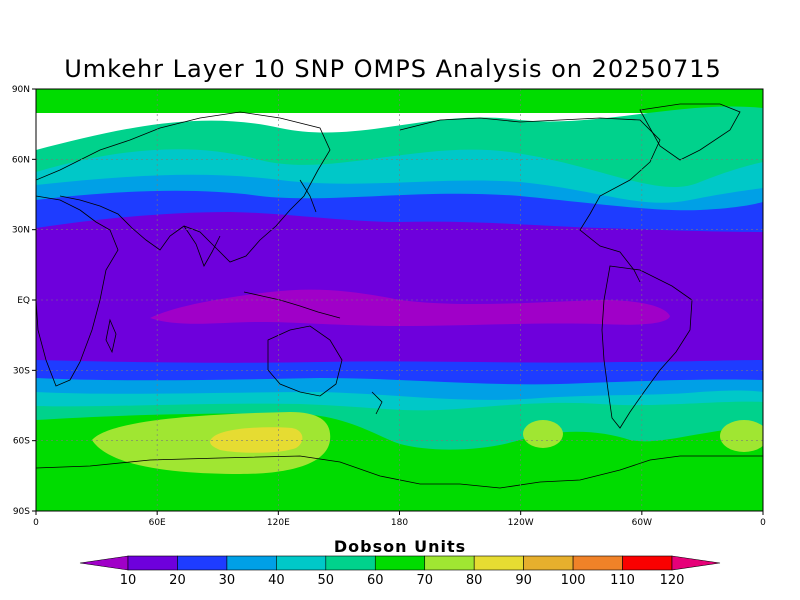 The width and height of the screenshot is (800, 600). What do you see at coordinates (202, 246) in the screenshot?
I see `coast-india` at bounding box center [202, 246].